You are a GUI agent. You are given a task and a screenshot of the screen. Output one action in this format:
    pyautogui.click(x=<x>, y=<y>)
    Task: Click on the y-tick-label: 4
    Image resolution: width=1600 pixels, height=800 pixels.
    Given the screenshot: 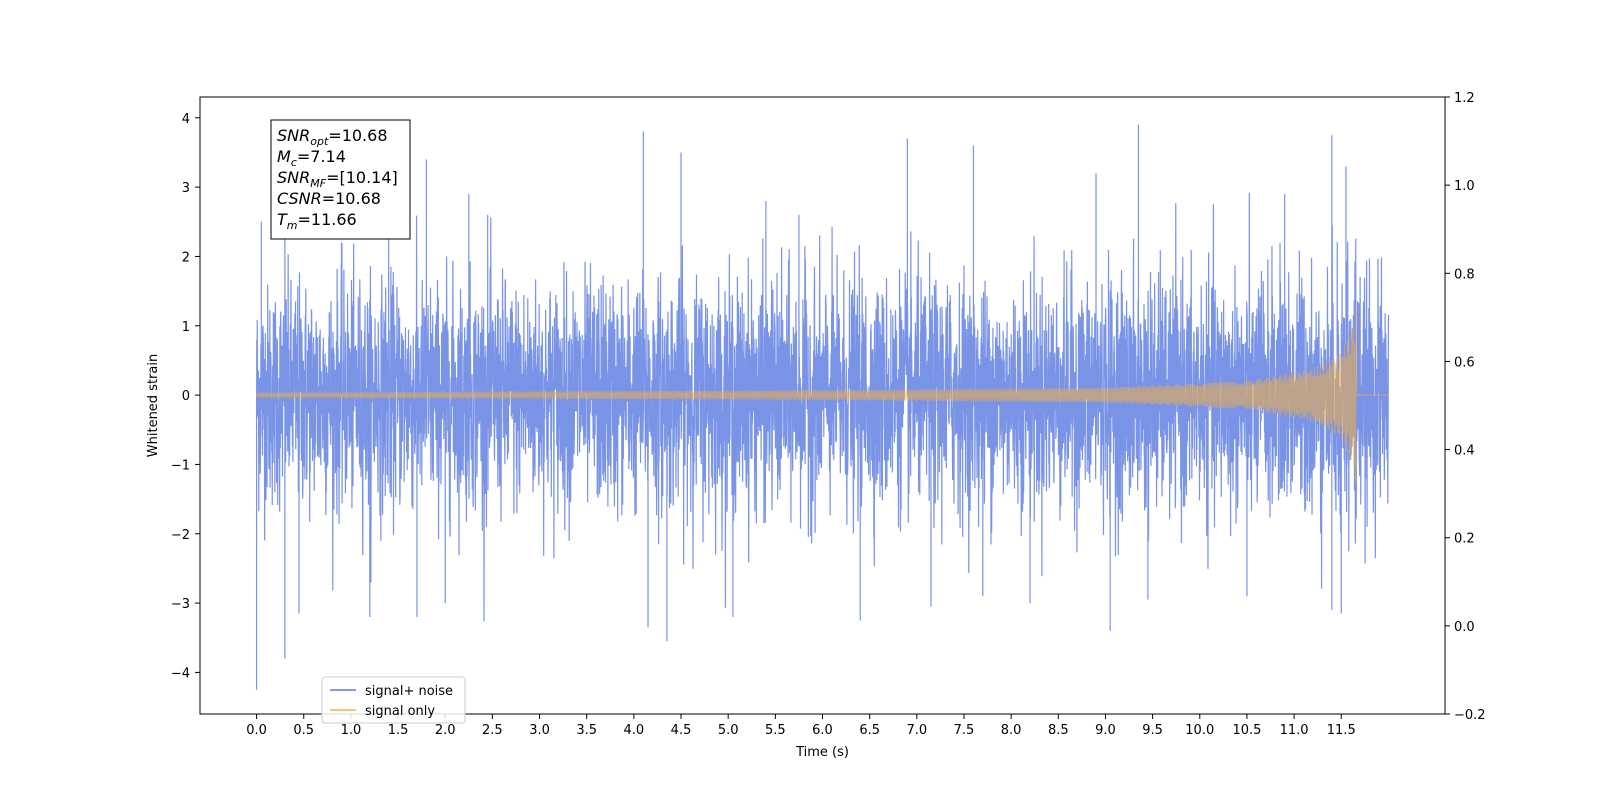 What is the action you would take?
    pyautogui.click(x=186, y=119)
    